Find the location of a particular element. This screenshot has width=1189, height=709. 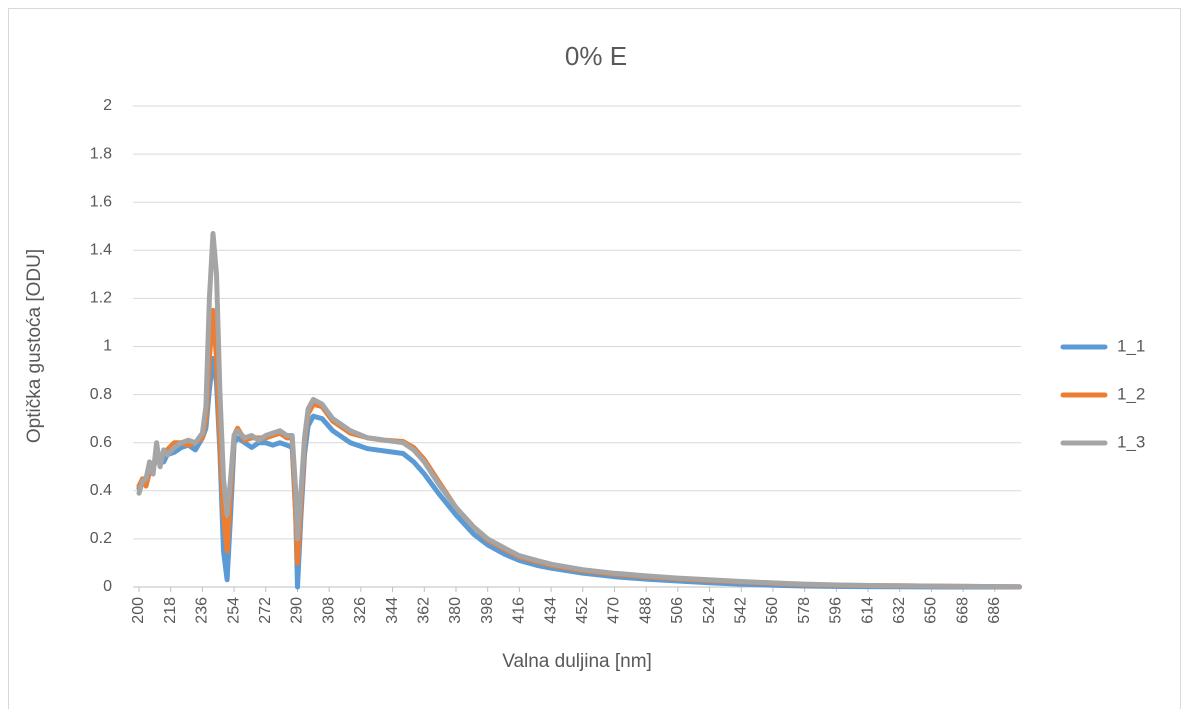

legend-label: 1_2 is located at coordinates (1131, 393).